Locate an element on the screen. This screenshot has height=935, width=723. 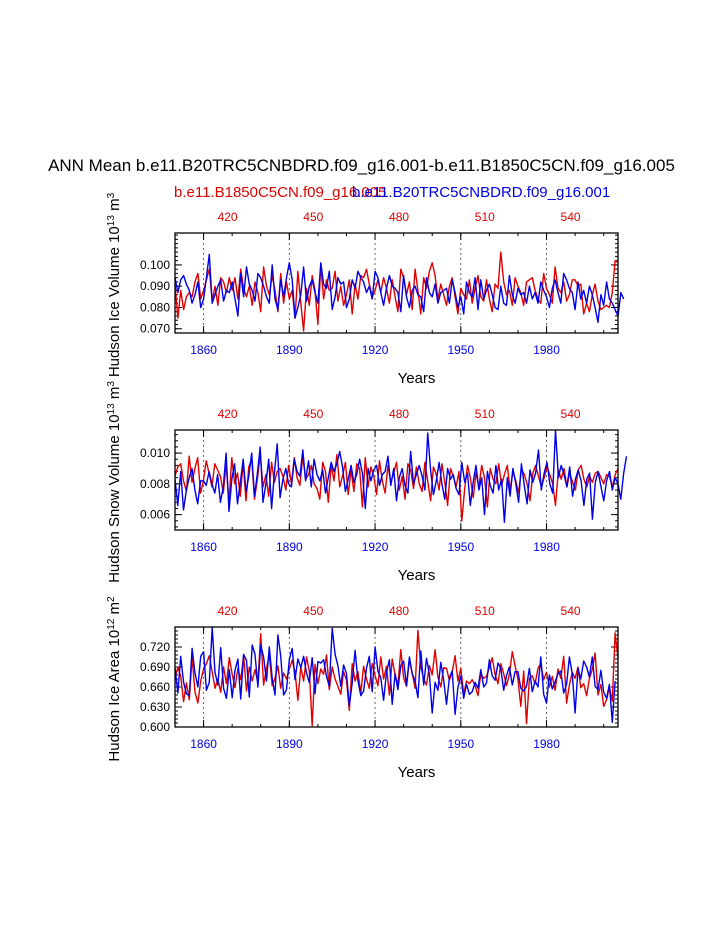
y-tick-label: 0.630 is located at coordinates (155, 707).